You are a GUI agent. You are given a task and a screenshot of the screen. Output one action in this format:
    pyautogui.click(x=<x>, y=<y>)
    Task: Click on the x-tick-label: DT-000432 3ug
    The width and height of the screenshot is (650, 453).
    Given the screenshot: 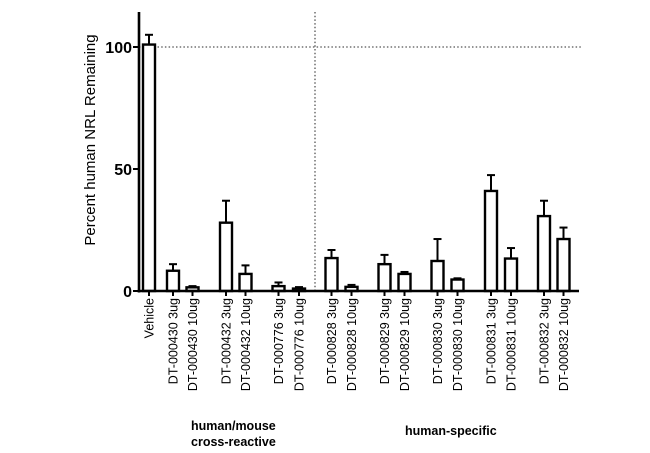 What is the action you would take?
    pyautogui.click(x=227, y=341)
    